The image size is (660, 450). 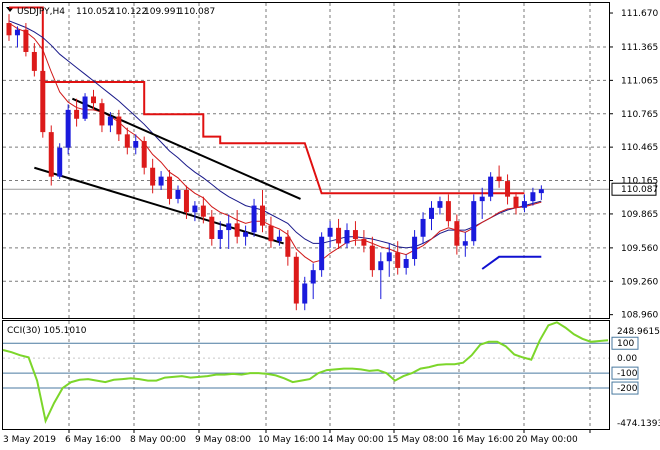 I want to click on time-tick-label-3: 9 May 08:00, so click(x=223, y=440).